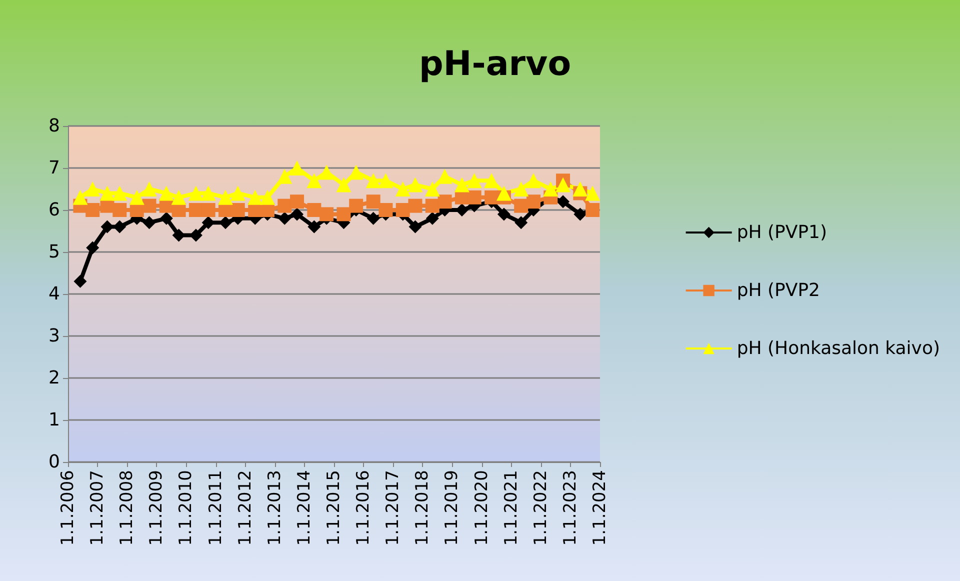 This screenshot has height=581, width=960. Describe the element at coordinates (782, 232) in the screenshot. I see `legend-label: pH (PVP1)` at that location.